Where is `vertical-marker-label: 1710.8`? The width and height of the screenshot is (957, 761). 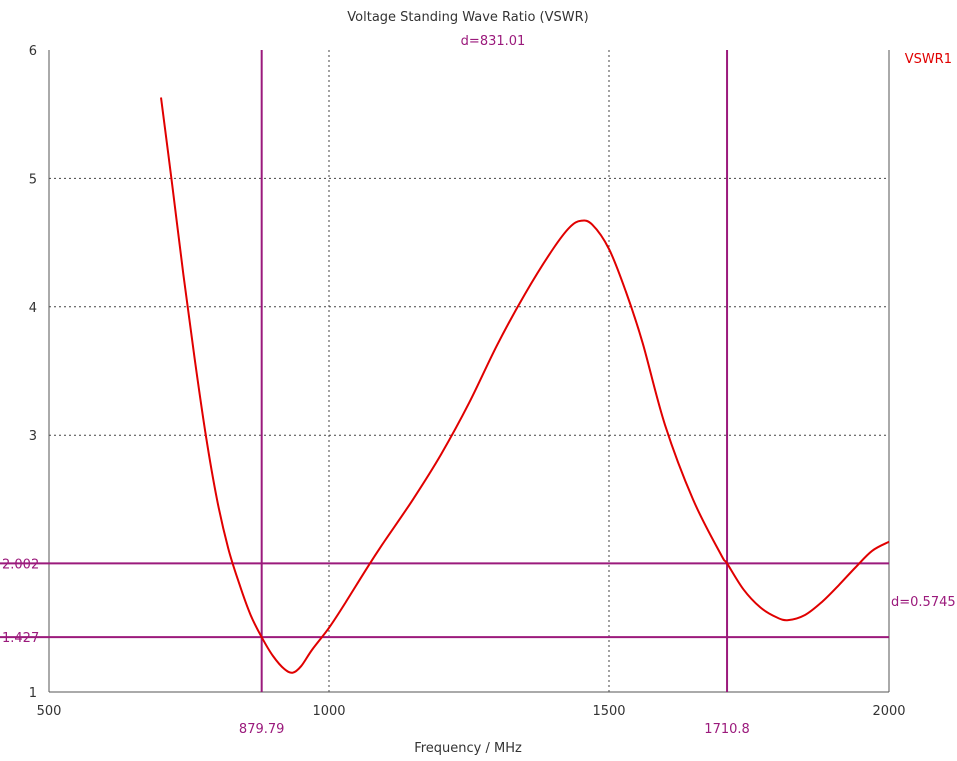 vertical-marker-label: 1710.8 is located at coordinates (727, 729).